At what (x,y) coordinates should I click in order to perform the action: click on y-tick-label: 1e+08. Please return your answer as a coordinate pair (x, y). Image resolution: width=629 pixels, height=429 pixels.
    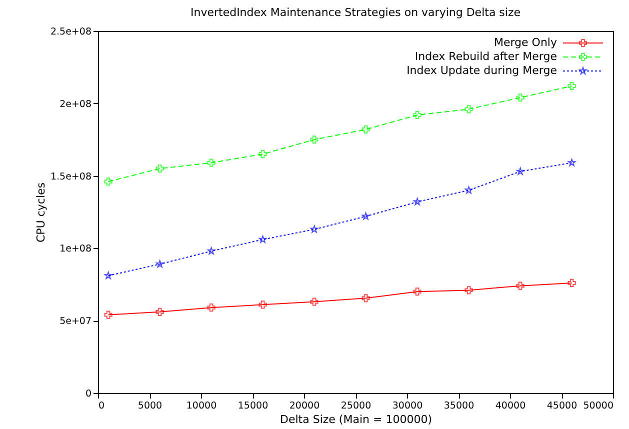
    Looking at the image, I should click on (76, 249).